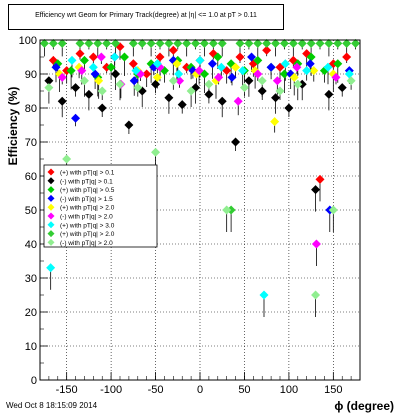  Describe the element at coordinates (111, 390) in the screenshot. I see `x-tick-label: -100` at that location.